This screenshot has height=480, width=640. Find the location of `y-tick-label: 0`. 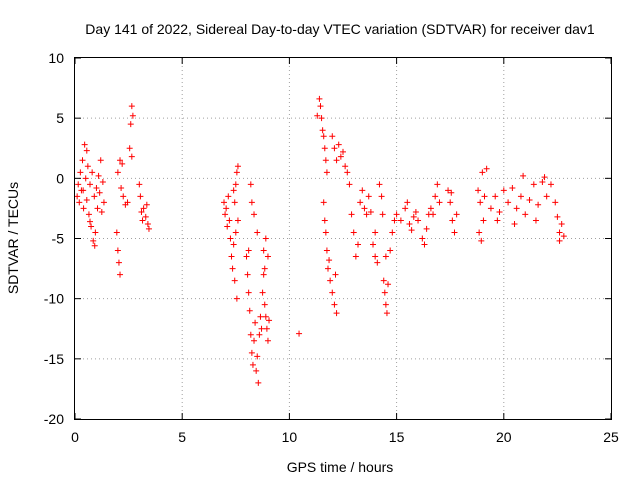

y-tick-label: 0 is located at coordinates (60, 178).